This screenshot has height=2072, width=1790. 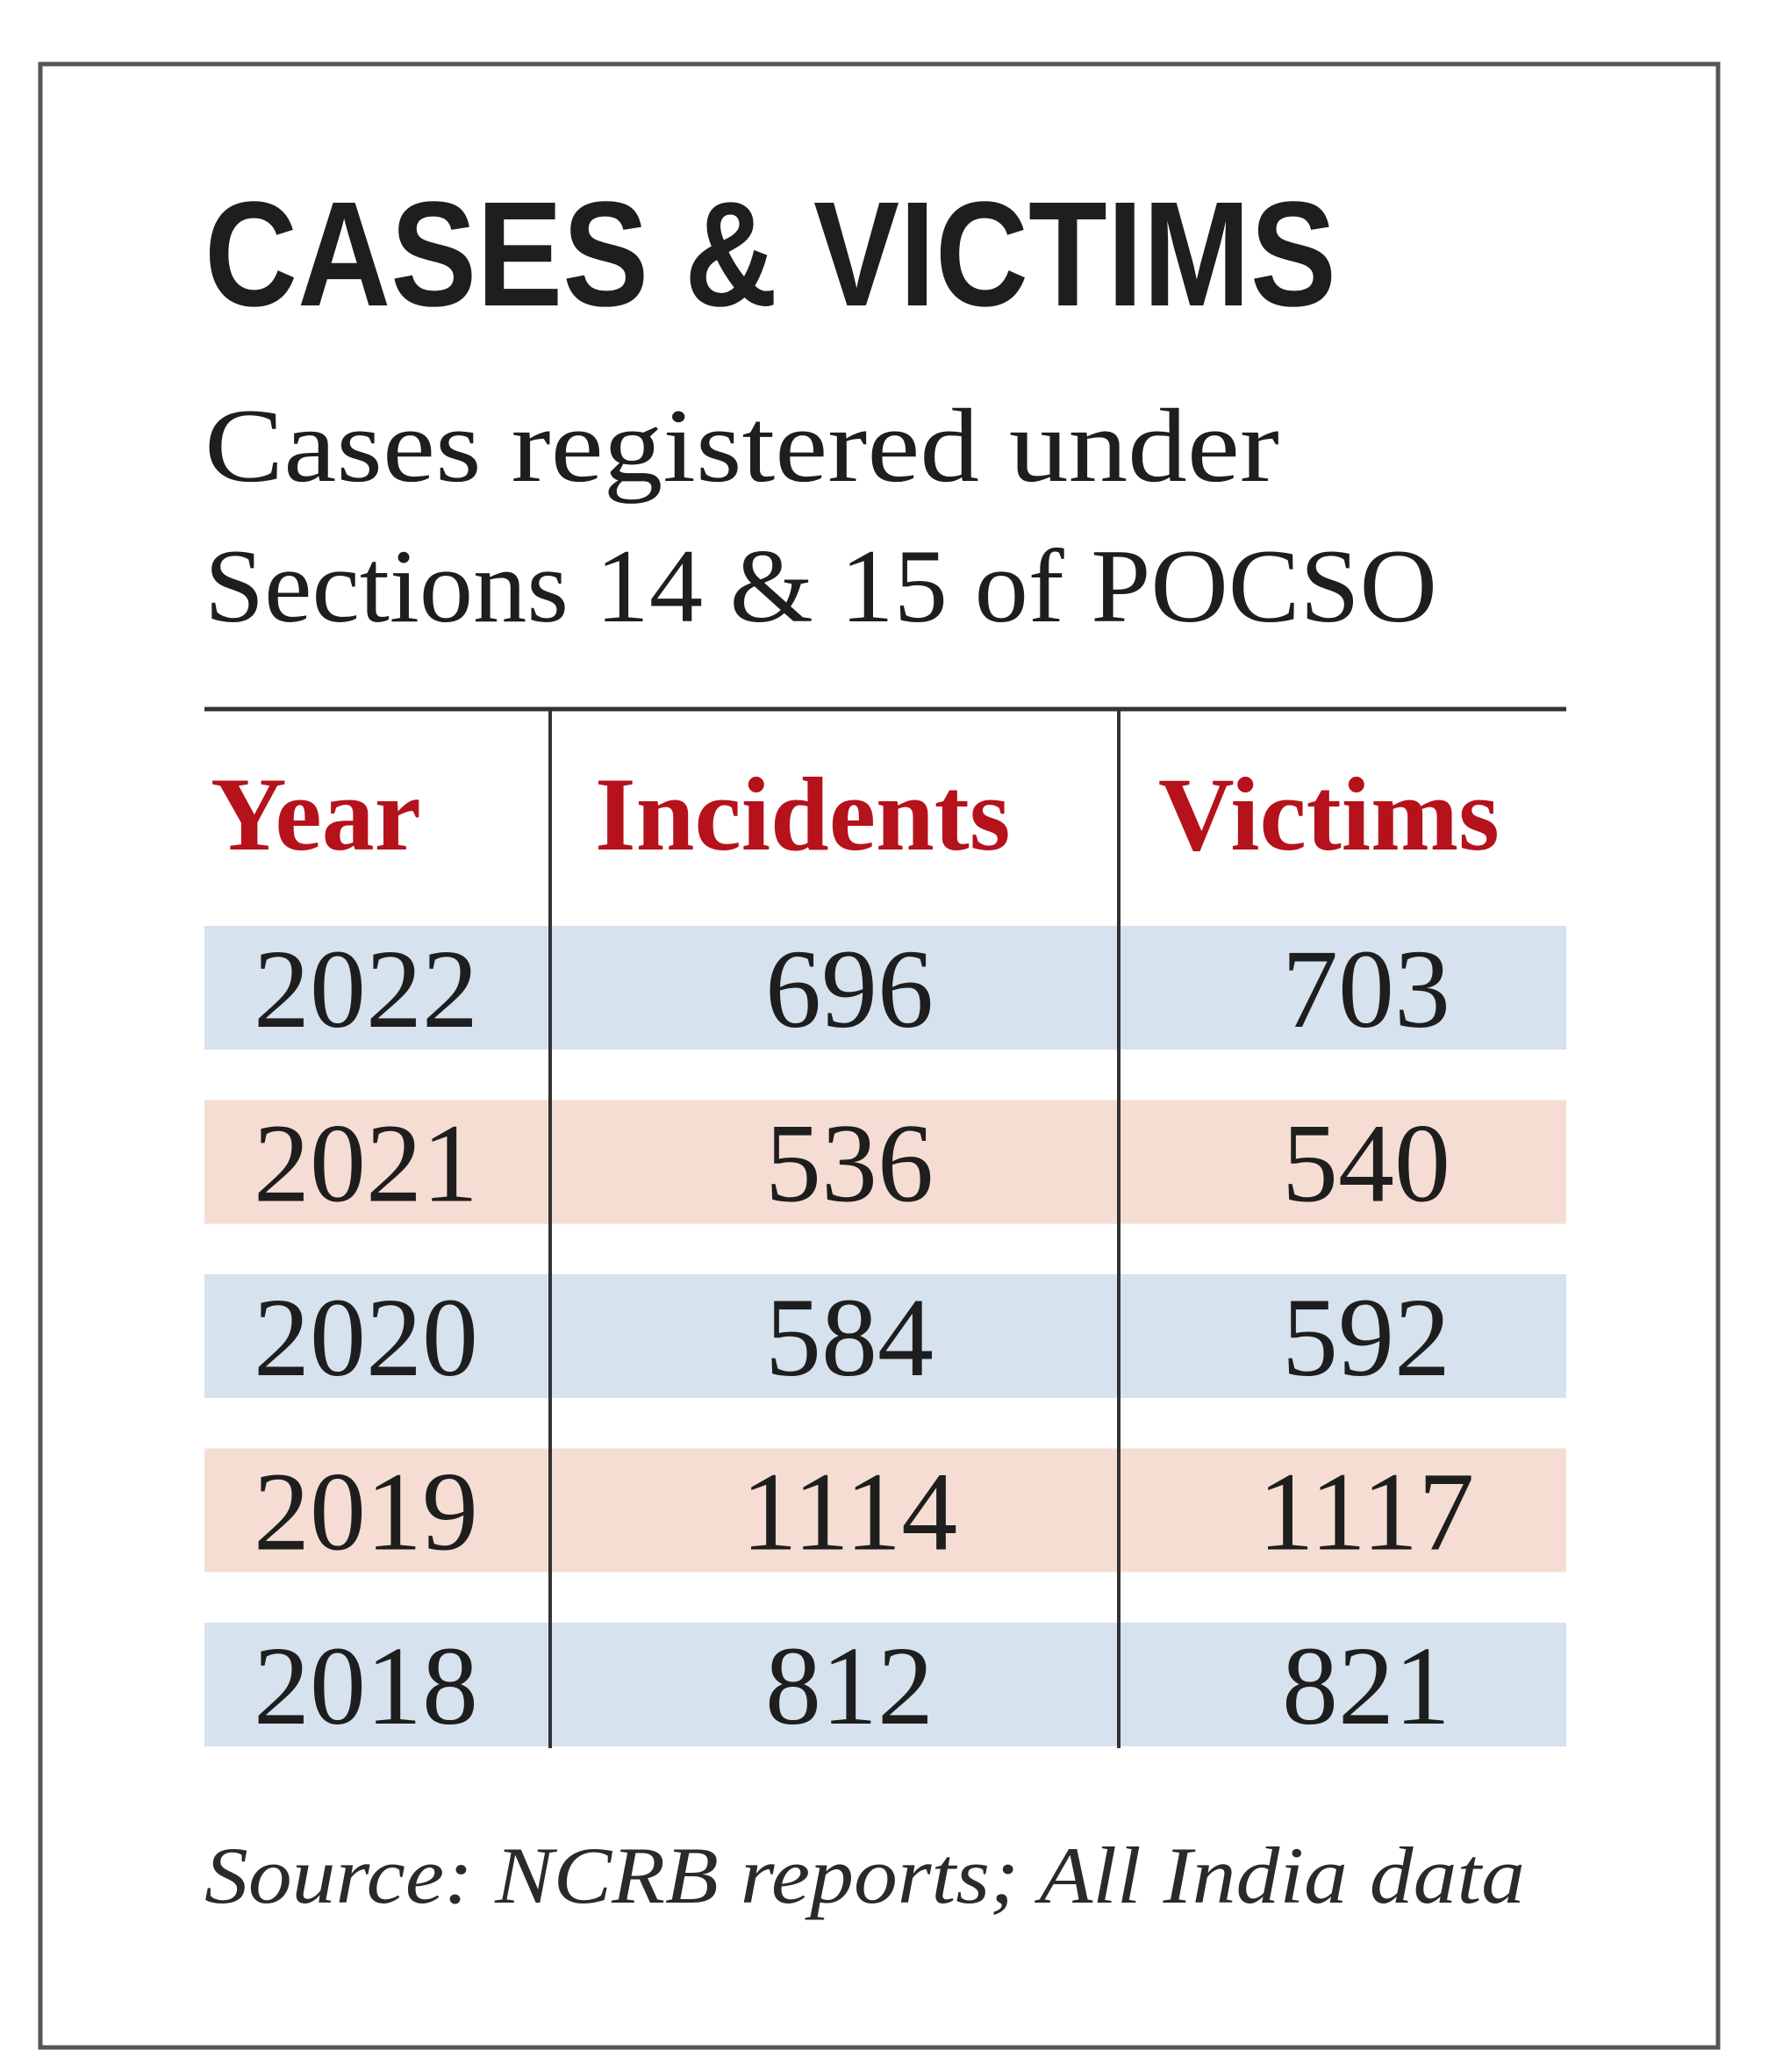 I want to click on table-cell: 540, so click(x=1366, y=1163).